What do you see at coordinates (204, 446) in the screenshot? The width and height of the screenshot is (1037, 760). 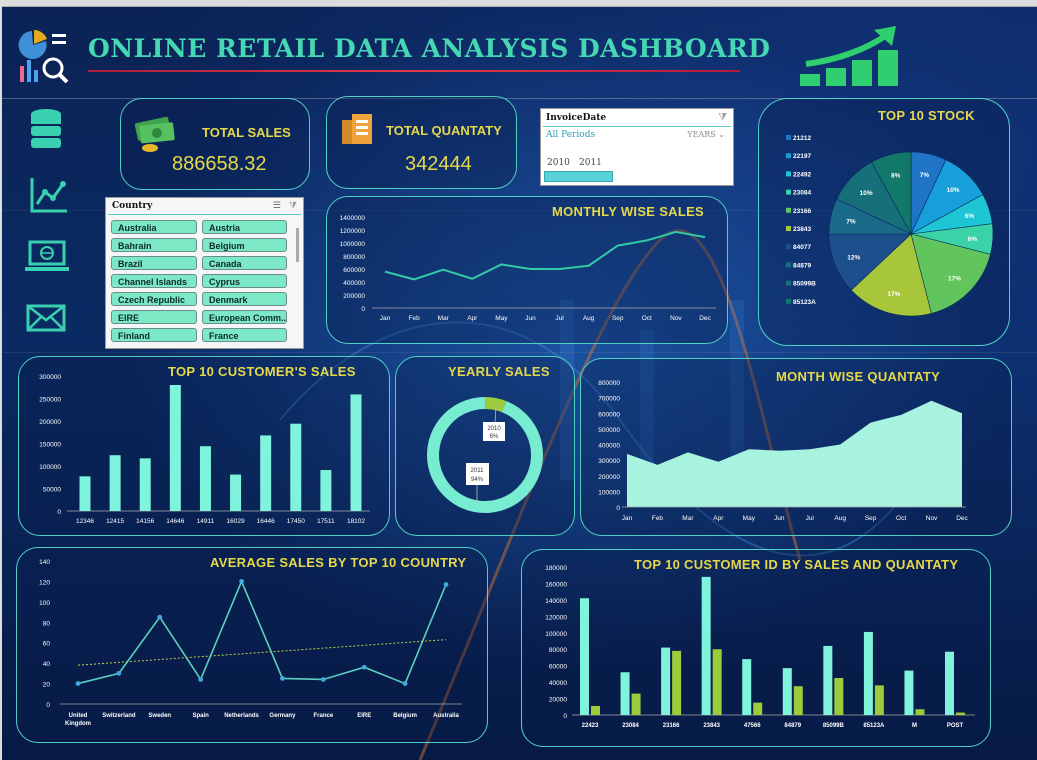 I see `top-customers-panel` at bounding box center [204, 446].